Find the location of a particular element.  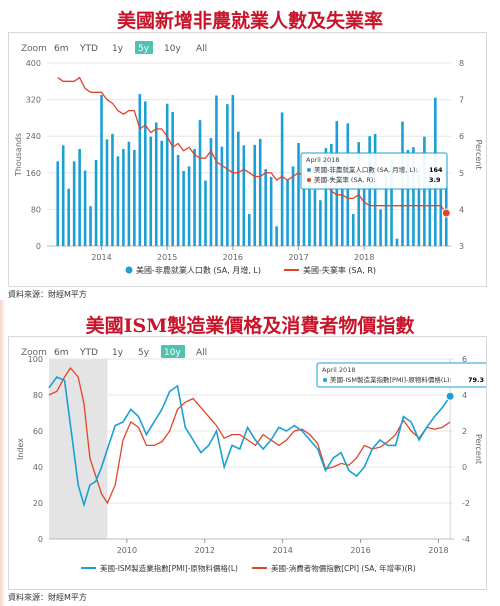

chart2-xtick: 2012 is located at coordinates (205, 550).